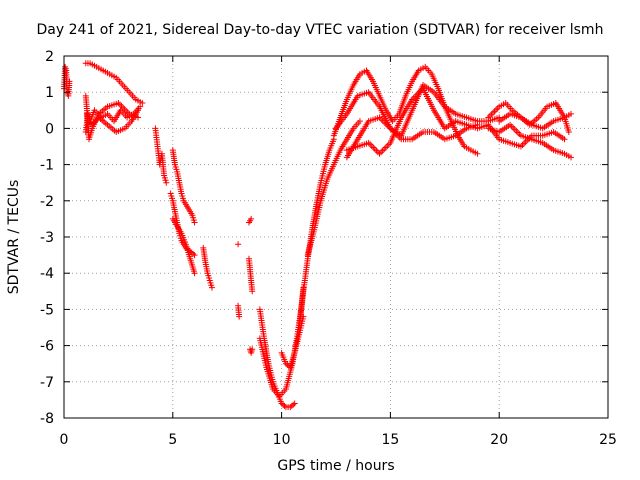 Image resolution: width=640 pixels, height=480 pixels. What do you see at coordinates (47, 202) in the screenshot?
I see `y-tick-label: -2` at bounding box center [47, 202].